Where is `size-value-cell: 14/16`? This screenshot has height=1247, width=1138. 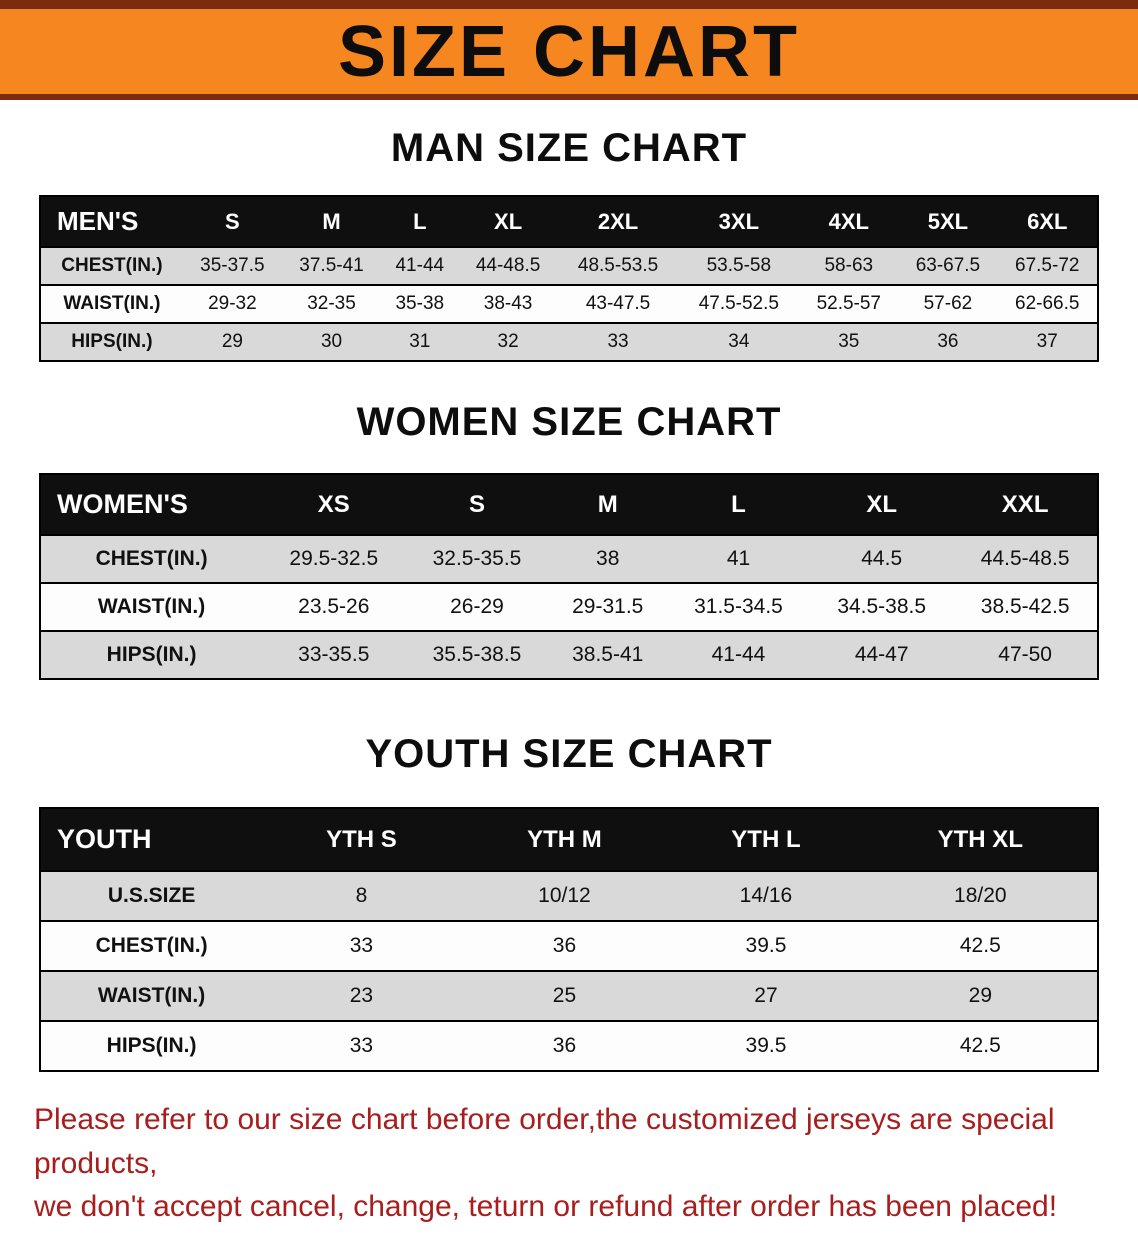 size-value-cell: 14/16 is located at coordinates (766, 895).